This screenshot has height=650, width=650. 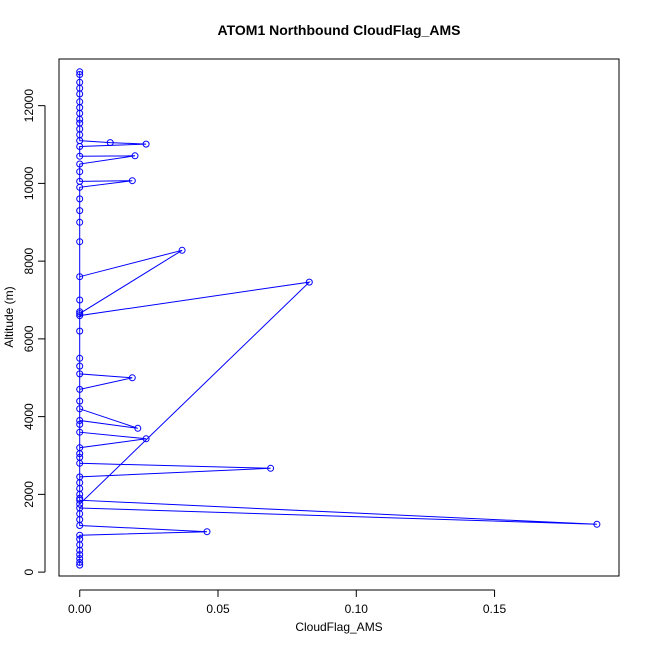 What do you see at coordinates (495, 609) in the screenshot?
I see `x-tick-label: 0.15` at bounding box center [495, 609].